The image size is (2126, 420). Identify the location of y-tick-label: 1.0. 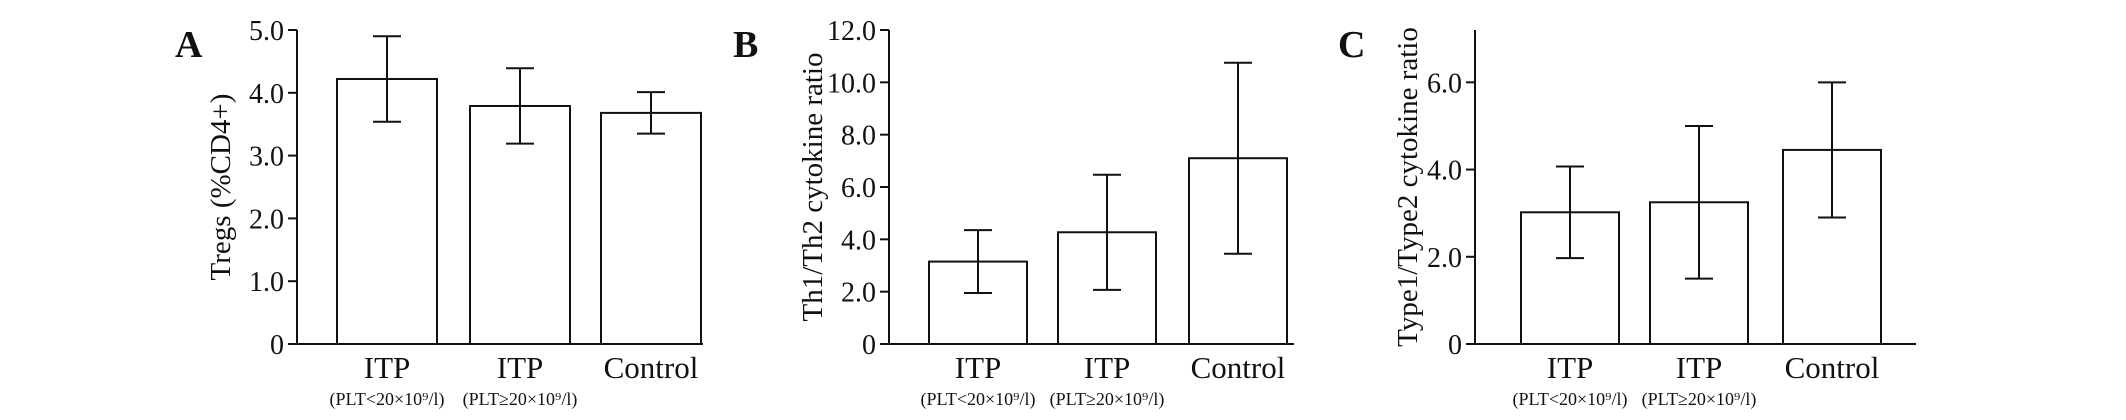
(266, 282).